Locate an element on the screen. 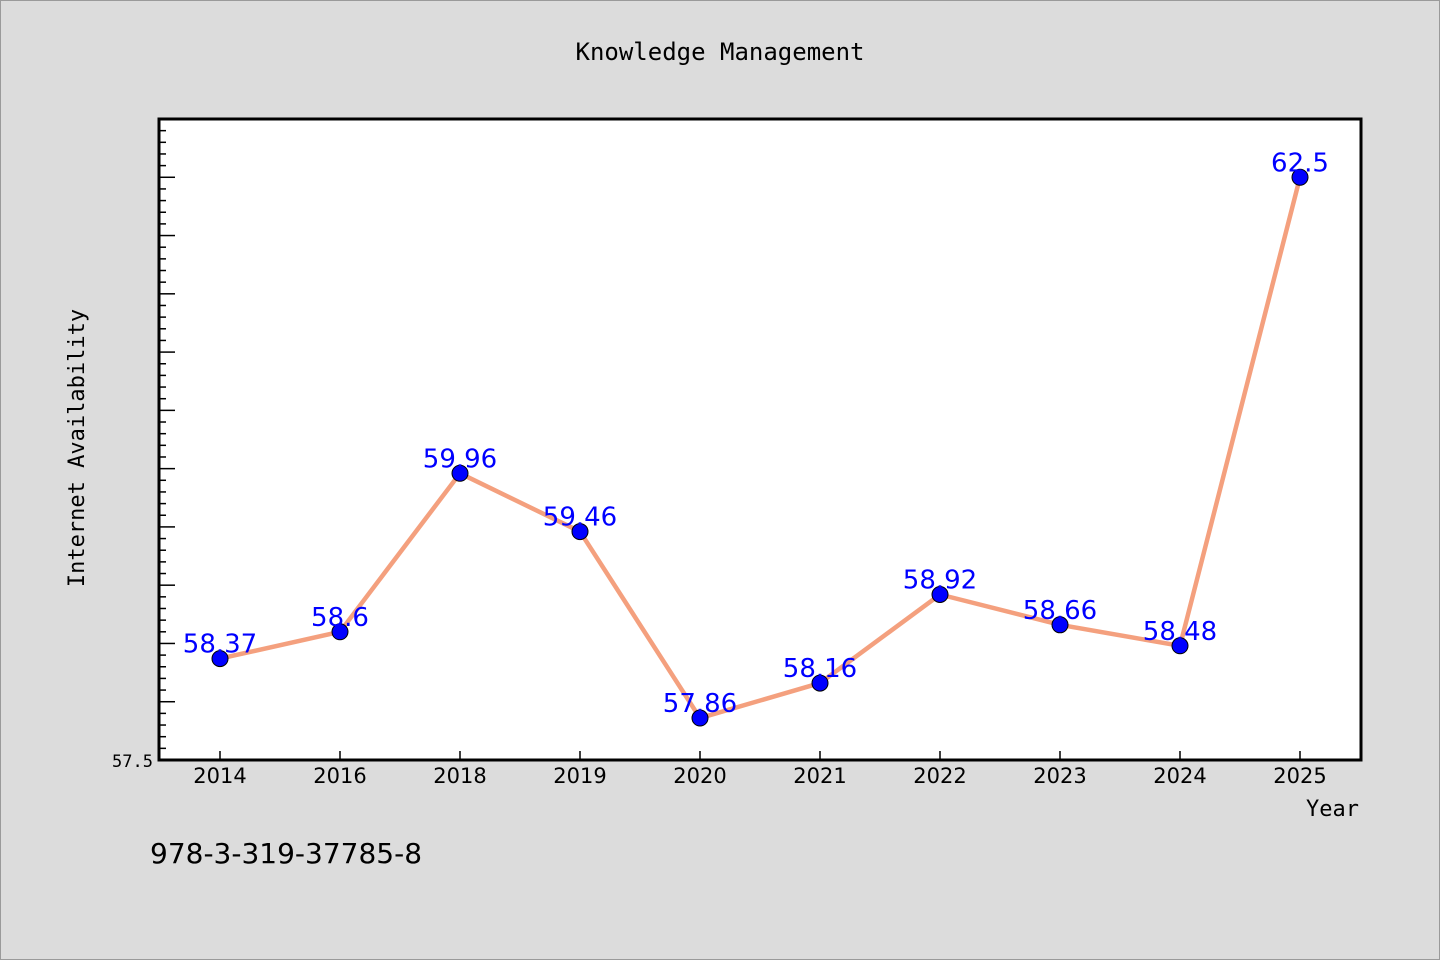  x-tick-label: 2016 is located at coordinates (339, 776).